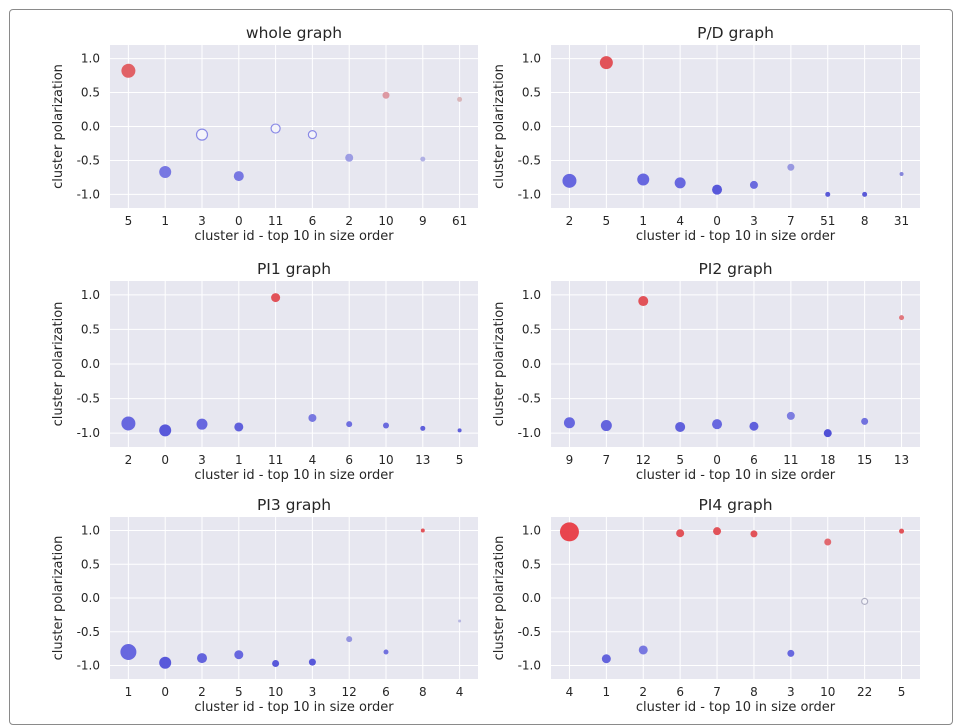  What do you see at coordinates (735, 269) in the screenshot?
I see `chart-title: PI2 graph` at bounding box center [735, 269].